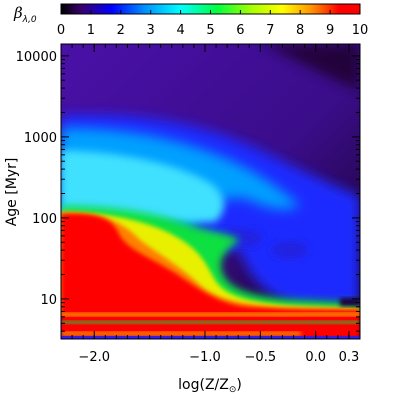  I want to click on colorbar-tick-label: 6, so click(240, 30).